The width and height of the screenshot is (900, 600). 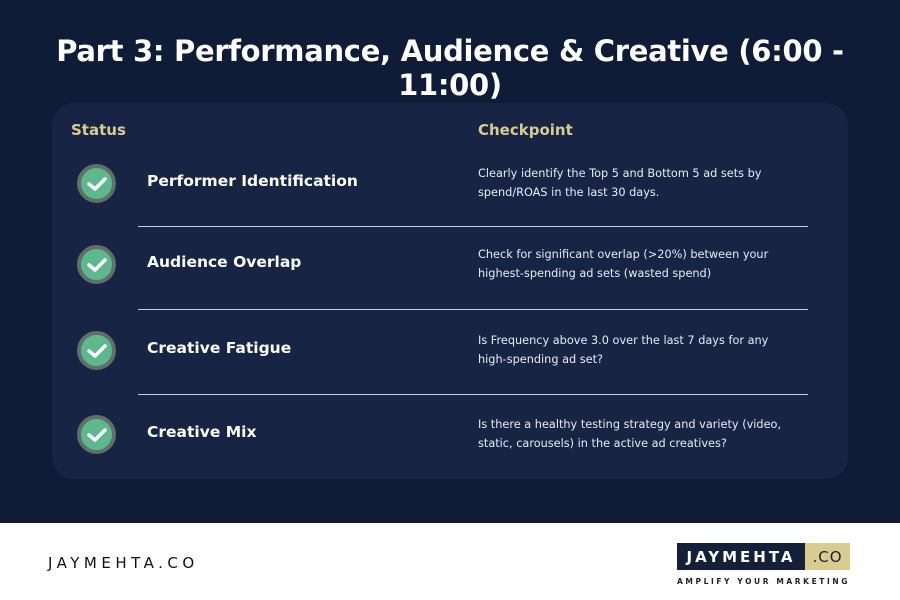 I want to click on logo: JAYMEHTA .CO, so click(x=763, y=556).